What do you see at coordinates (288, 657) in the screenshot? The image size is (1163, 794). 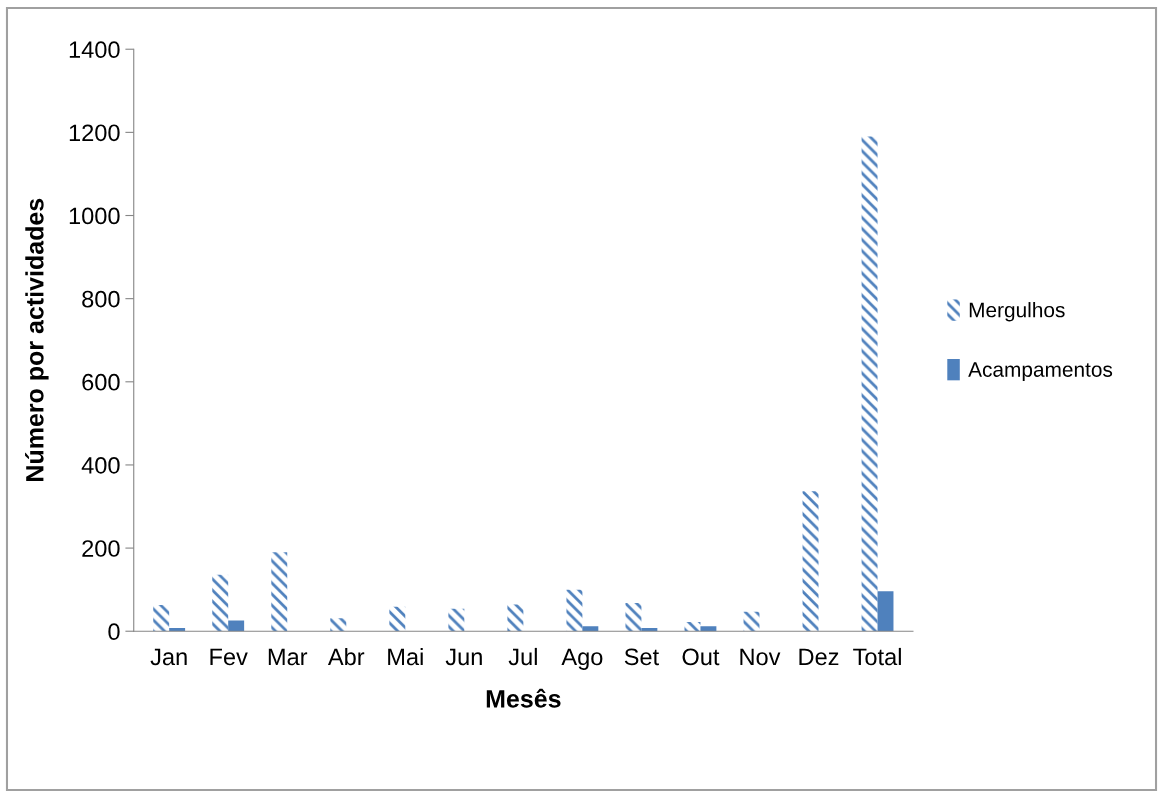 I see `x-tick-label: Mar` at bounding box center [288, 657].